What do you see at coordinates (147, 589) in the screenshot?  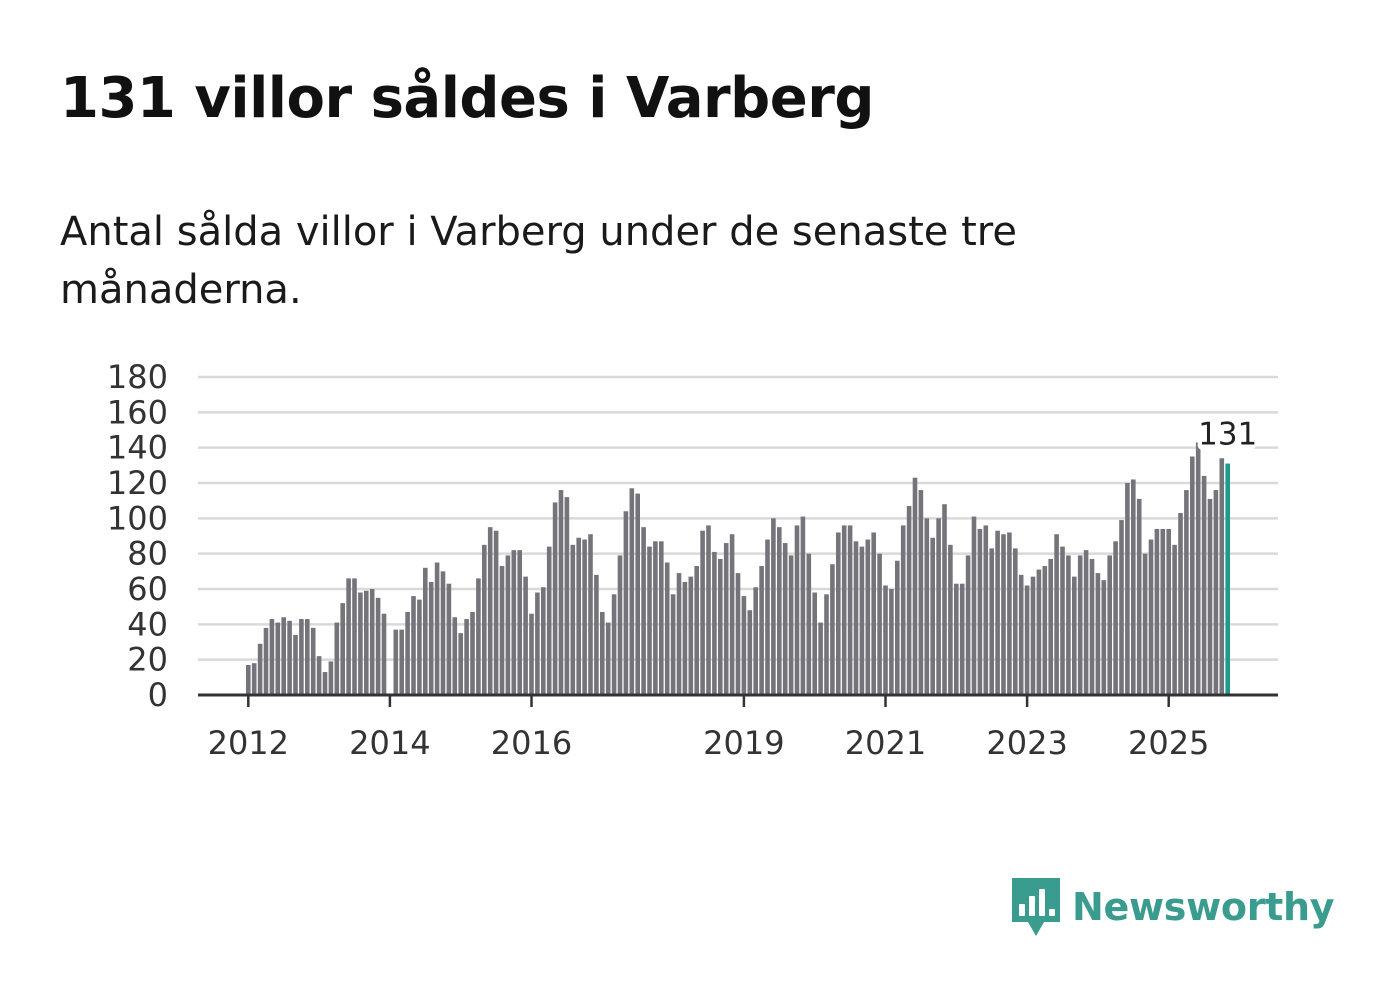 I see `y-tick-label: 60` at bounding box center [147, 589].